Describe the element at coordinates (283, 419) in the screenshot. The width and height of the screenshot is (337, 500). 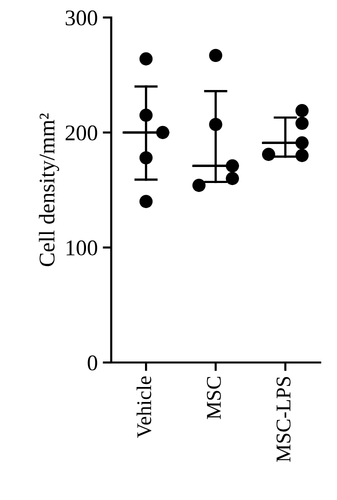
I see `x-tick-label: MSC-LPS` at that location.